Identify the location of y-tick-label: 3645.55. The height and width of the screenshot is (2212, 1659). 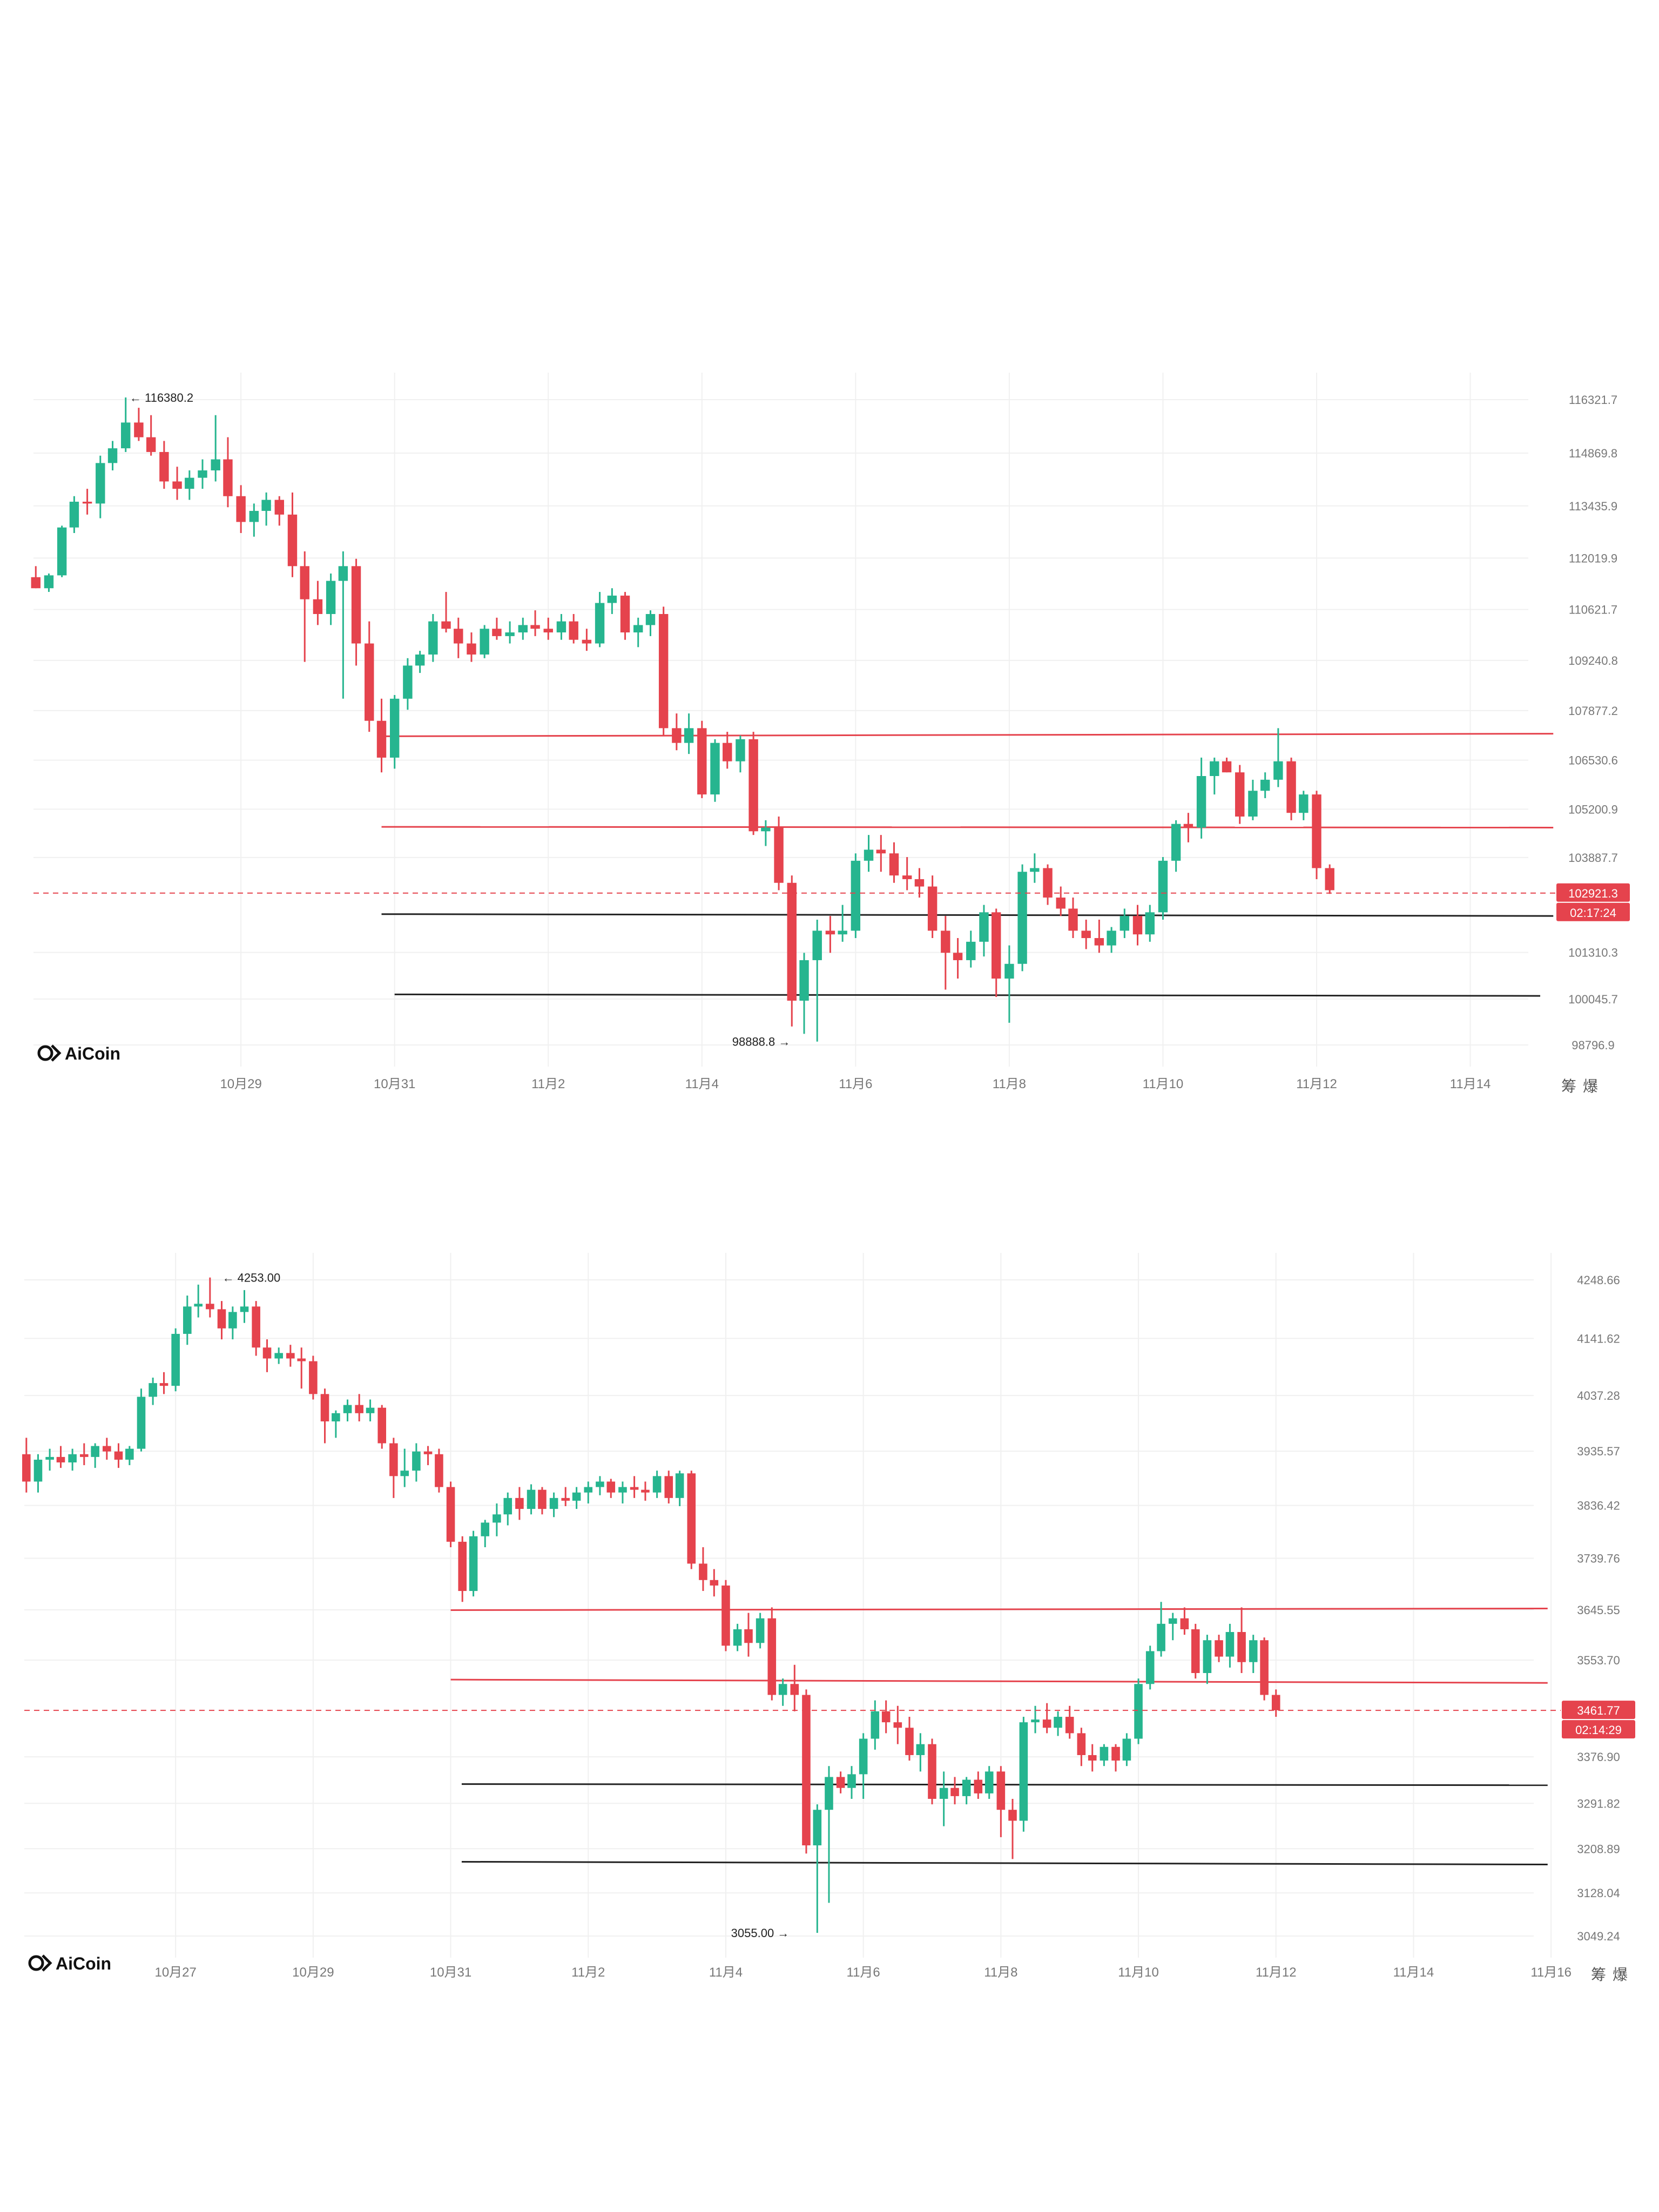
(1598, 1610).